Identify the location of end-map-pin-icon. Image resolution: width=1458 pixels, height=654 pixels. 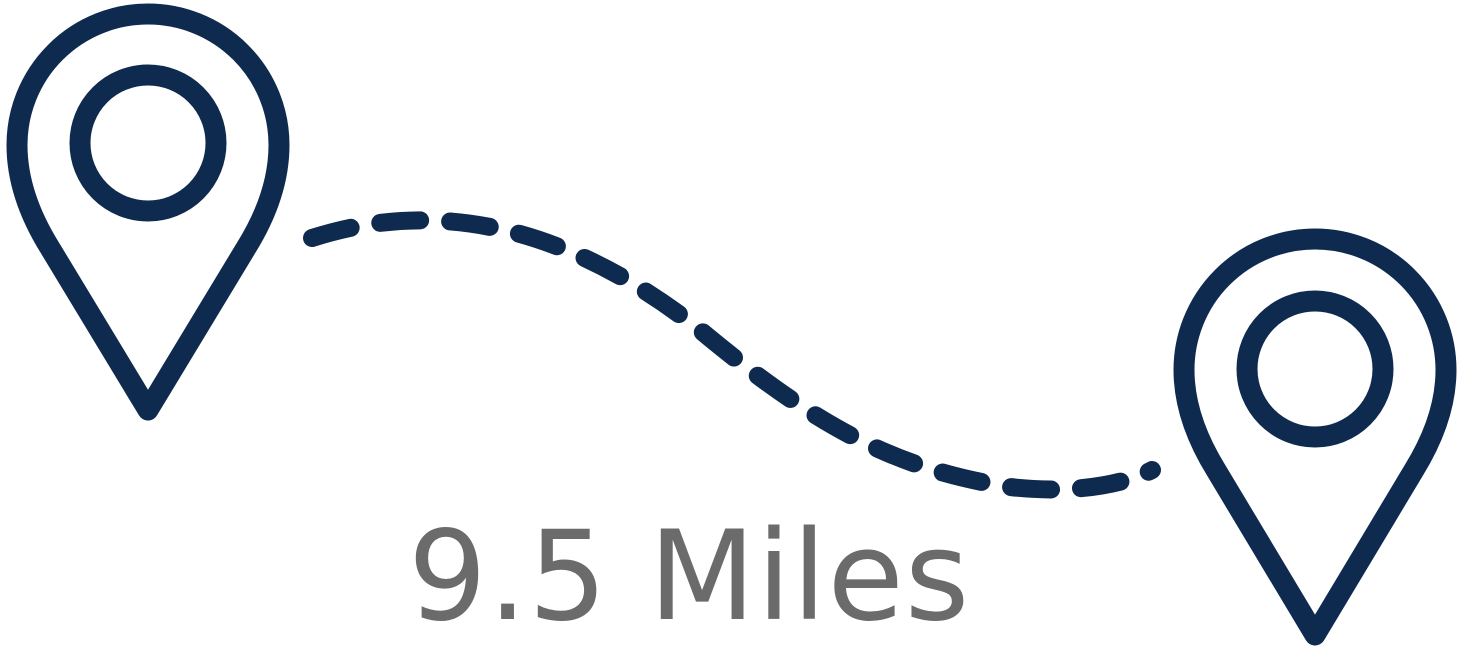
(1315, 437).